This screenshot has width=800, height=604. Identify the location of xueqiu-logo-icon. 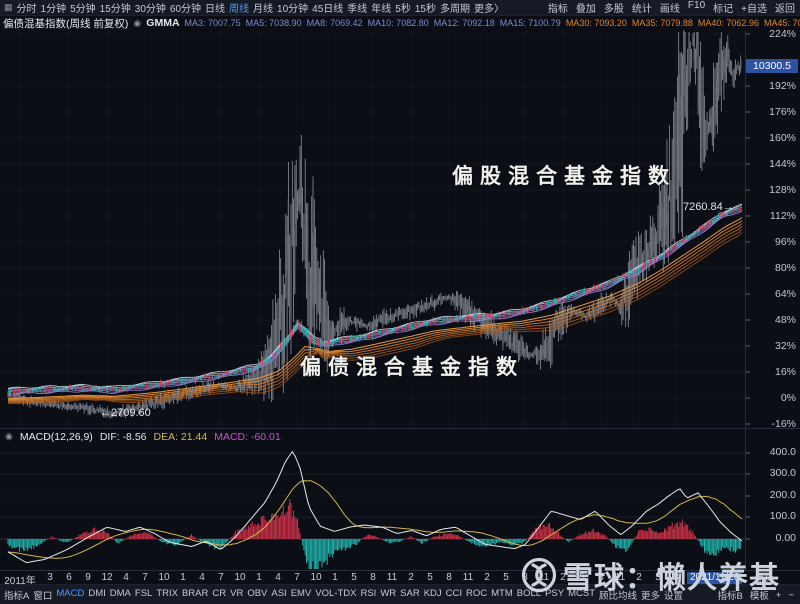
(539, 575).